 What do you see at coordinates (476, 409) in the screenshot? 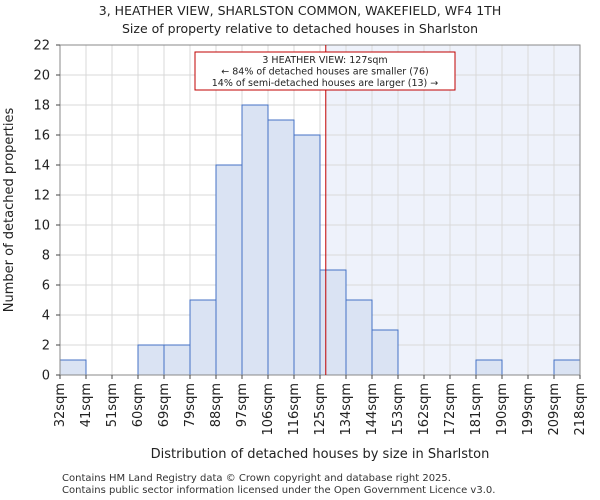
I see `x-tick-label: 181sqm` at bounding box center [476, 409].